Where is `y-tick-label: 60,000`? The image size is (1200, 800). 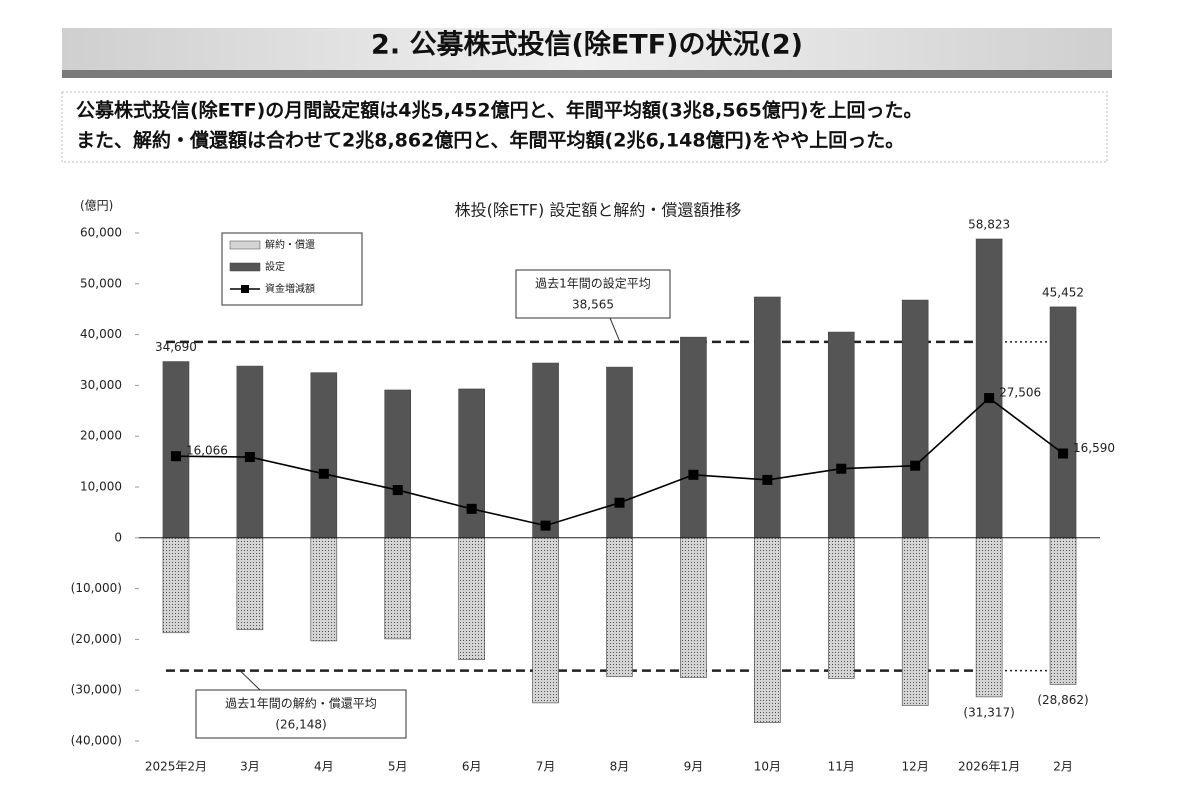
y-tick-label: 60,000 is located at coordinates (101, 233).